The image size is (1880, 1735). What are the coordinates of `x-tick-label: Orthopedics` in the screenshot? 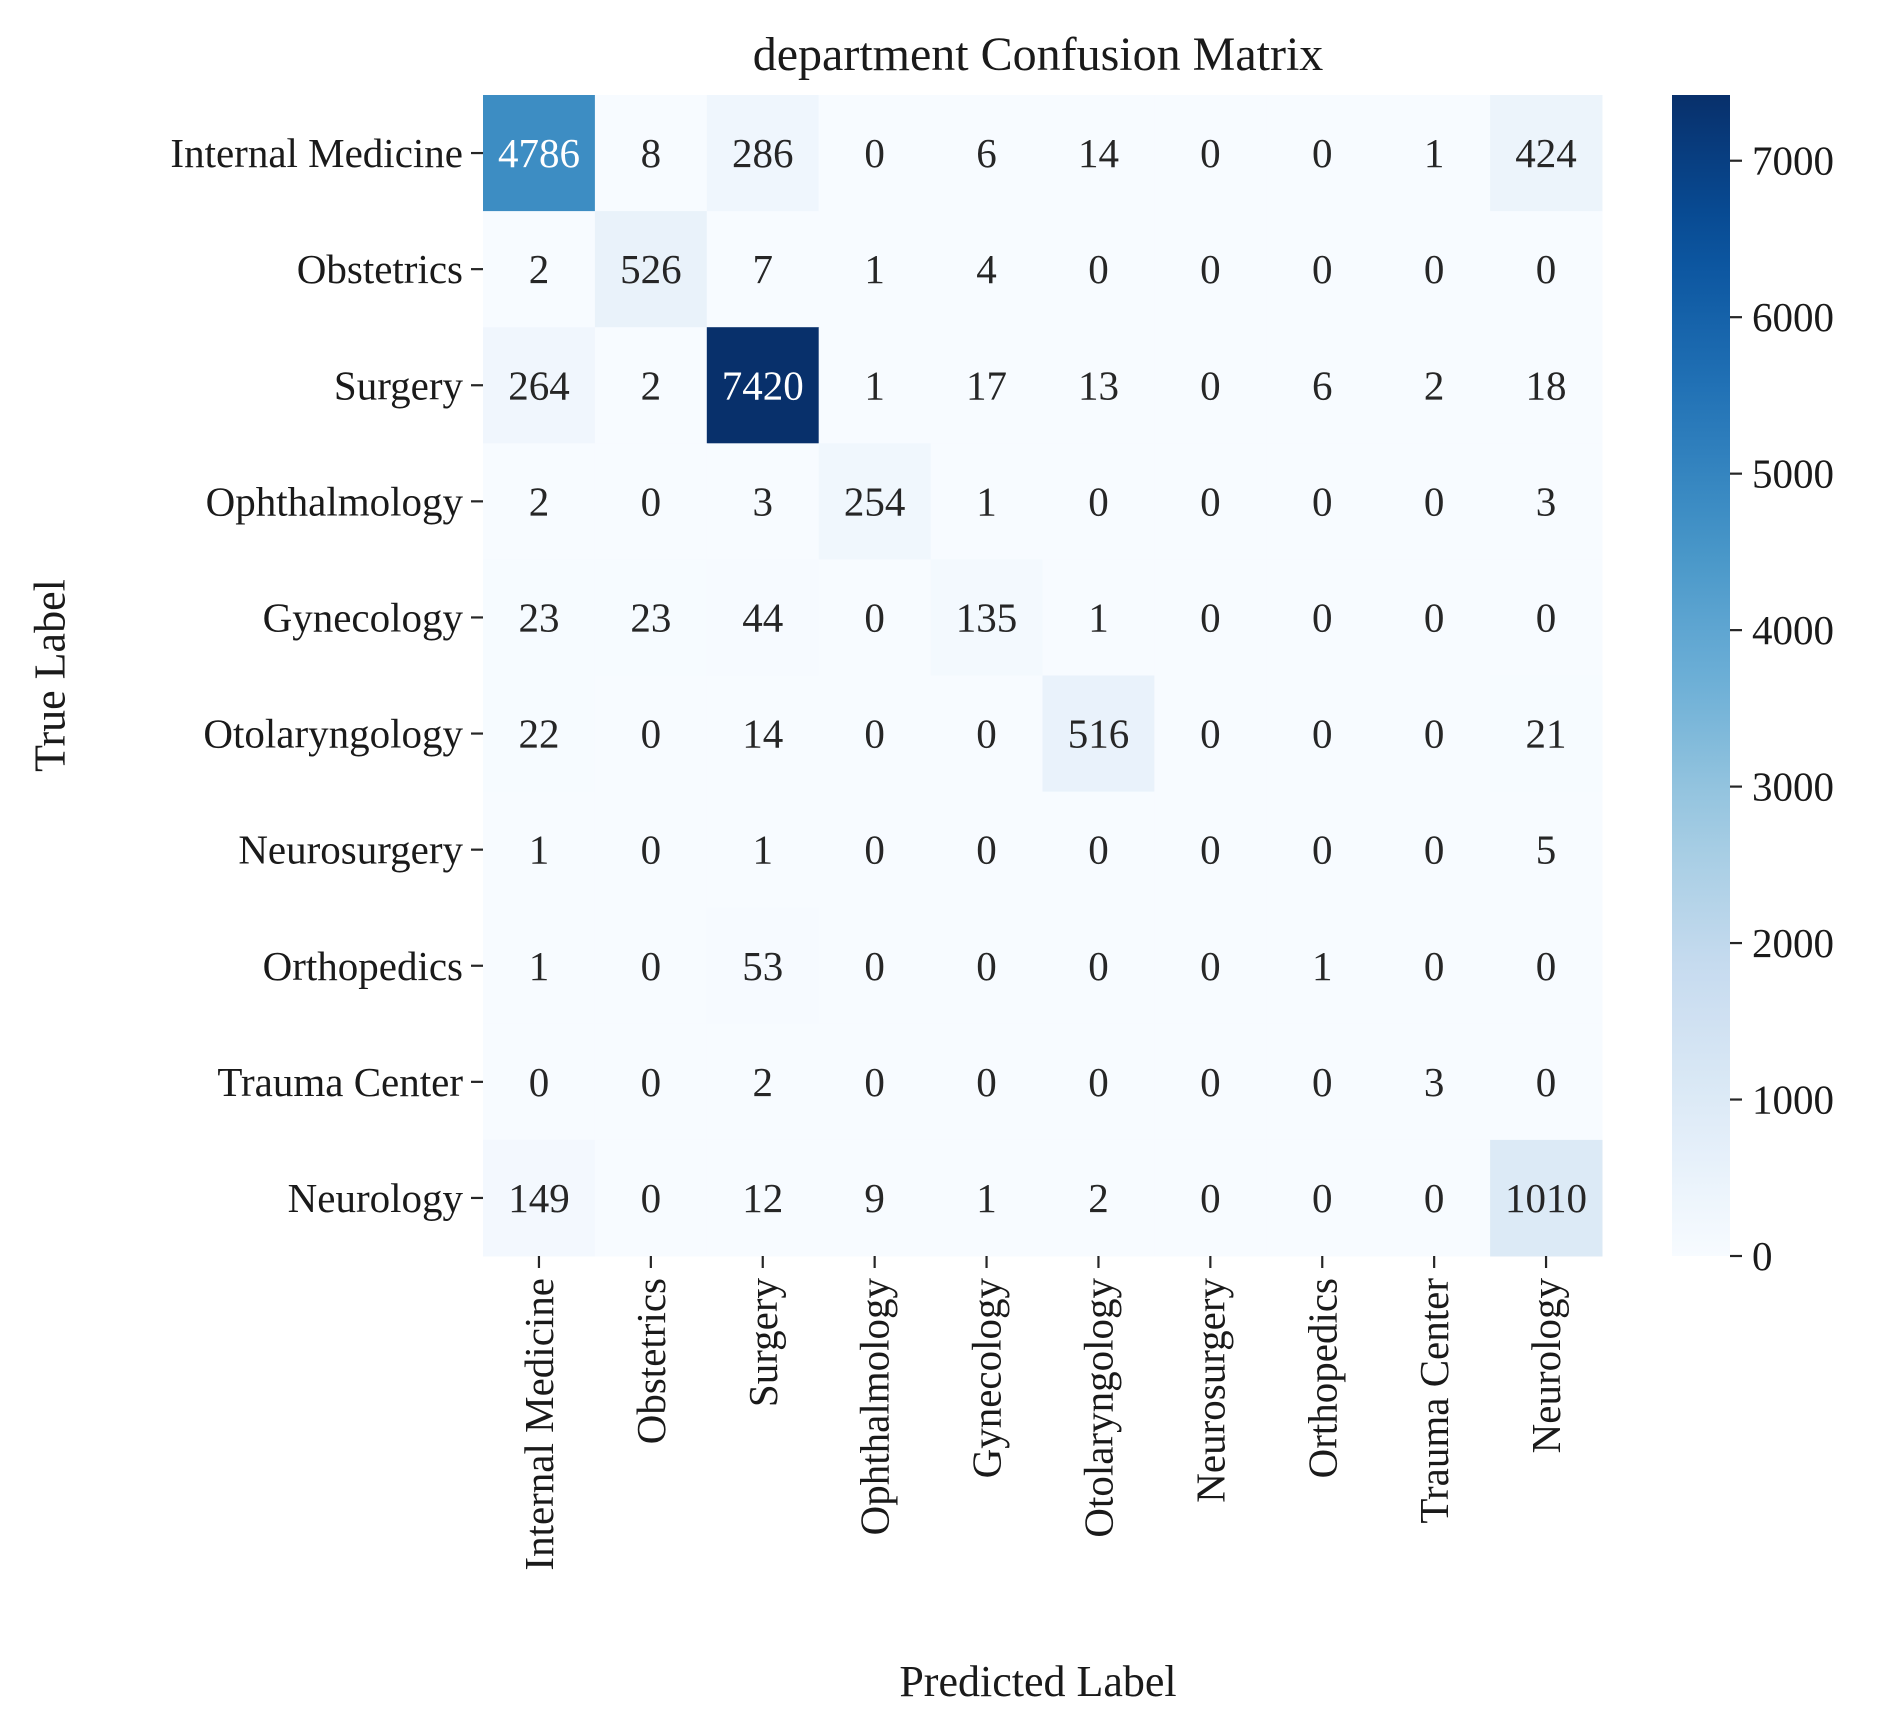 It's located at (1322, 1378).